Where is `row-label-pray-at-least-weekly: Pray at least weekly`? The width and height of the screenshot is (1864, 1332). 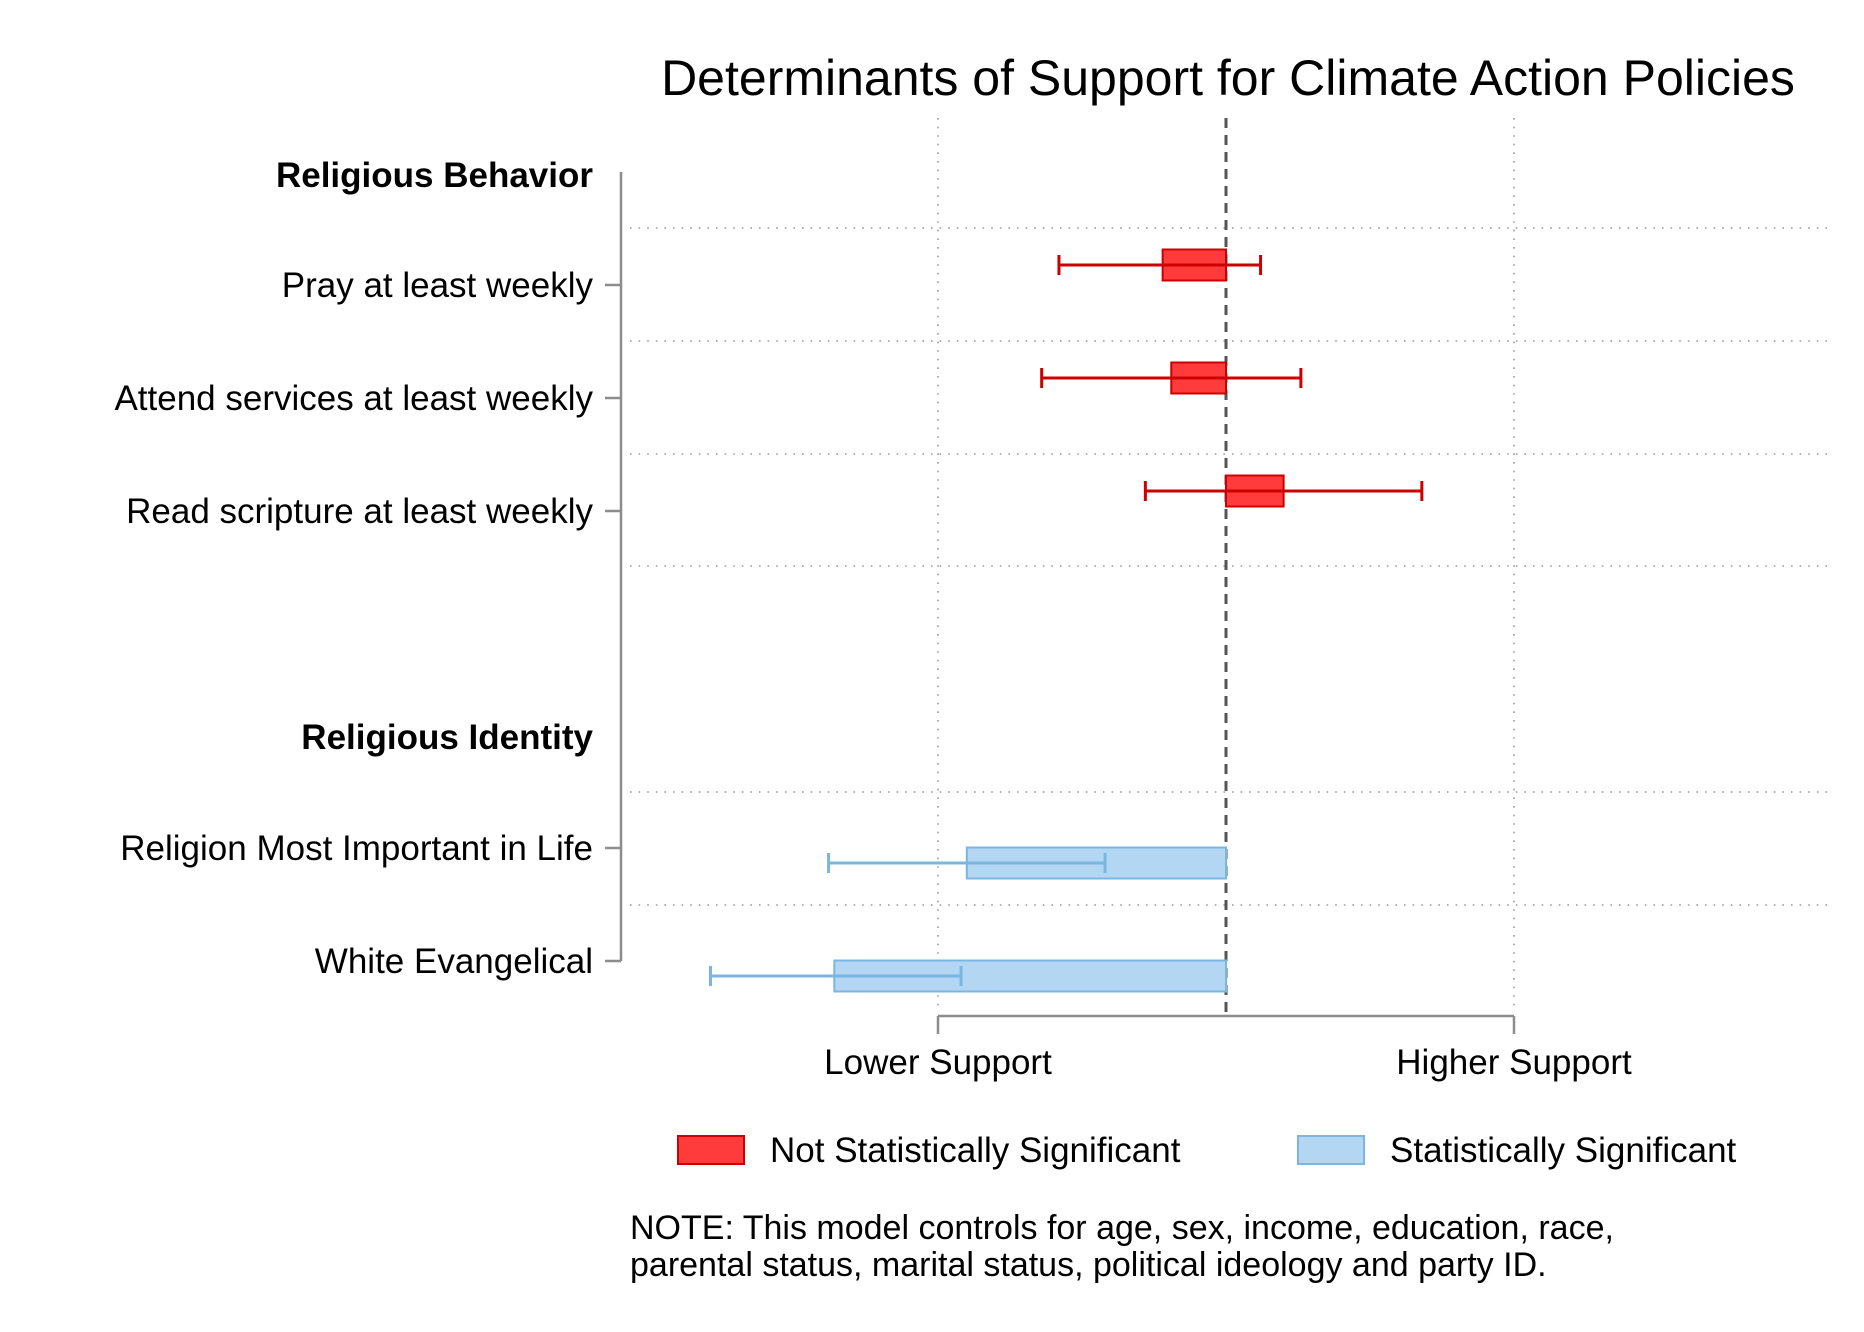
row-label-pray-at-least-weekly: Pray at least weekly is located at coordinates (438, 285).